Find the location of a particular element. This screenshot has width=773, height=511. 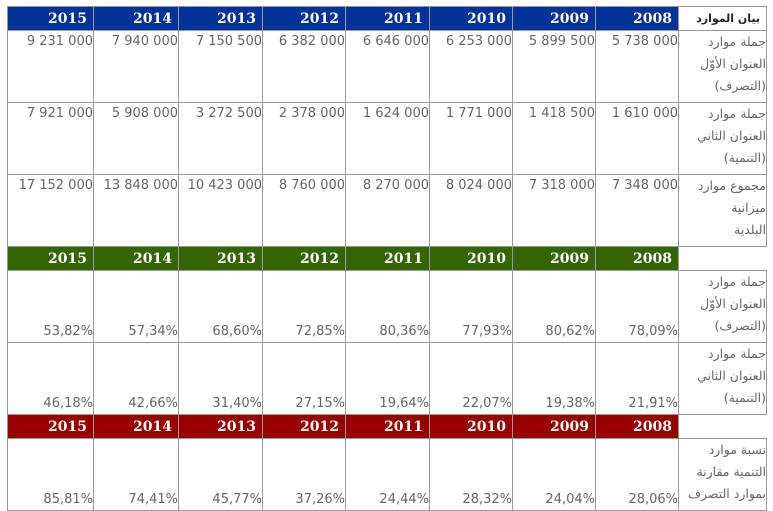

percent-cell: 45,77% is located at coordinates (220, 474).